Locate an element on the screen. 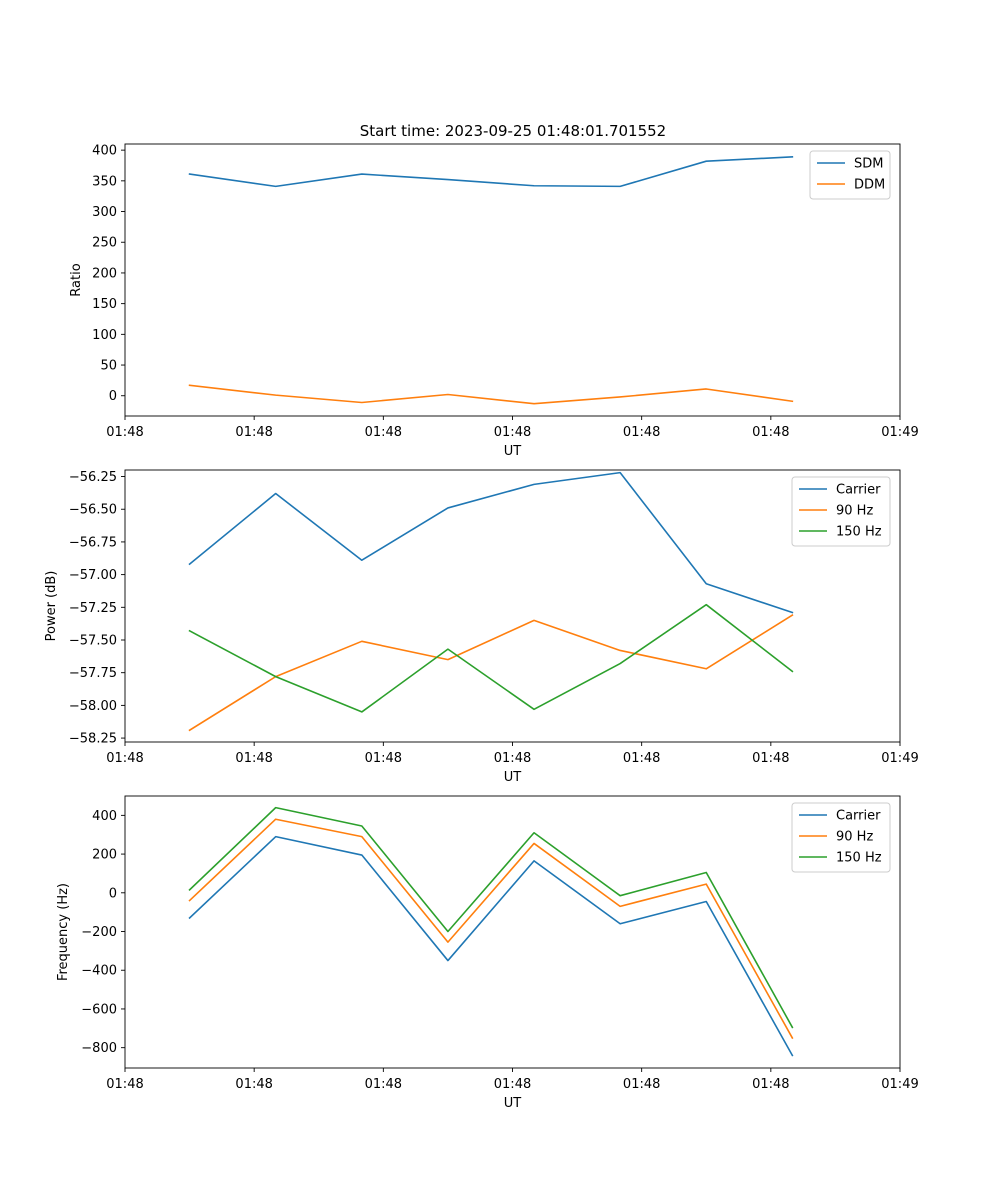  power-x-axis-label: UT is located at coordinates (513, 777).